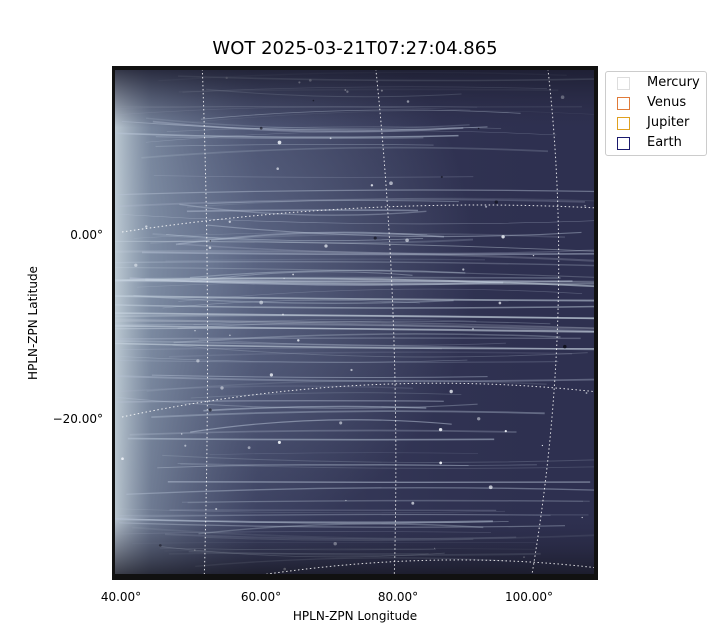  I want to click on legend-item-jupiter: Jupiter, so click(653, 123).